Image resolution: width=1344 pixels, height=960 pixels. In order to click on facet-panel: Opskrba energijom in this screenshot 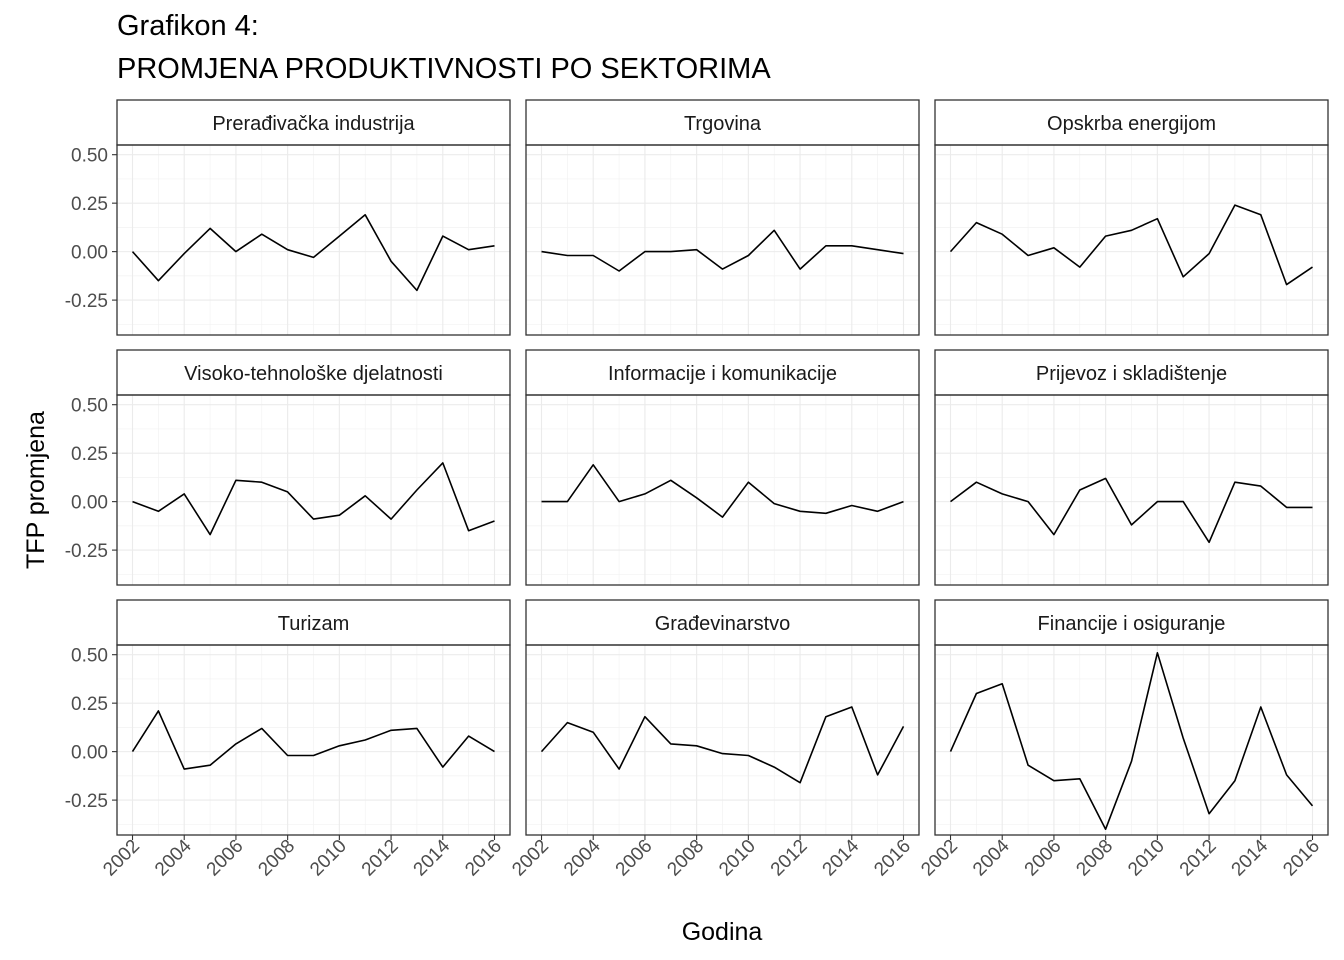, I will do `click(1131, 217)`.